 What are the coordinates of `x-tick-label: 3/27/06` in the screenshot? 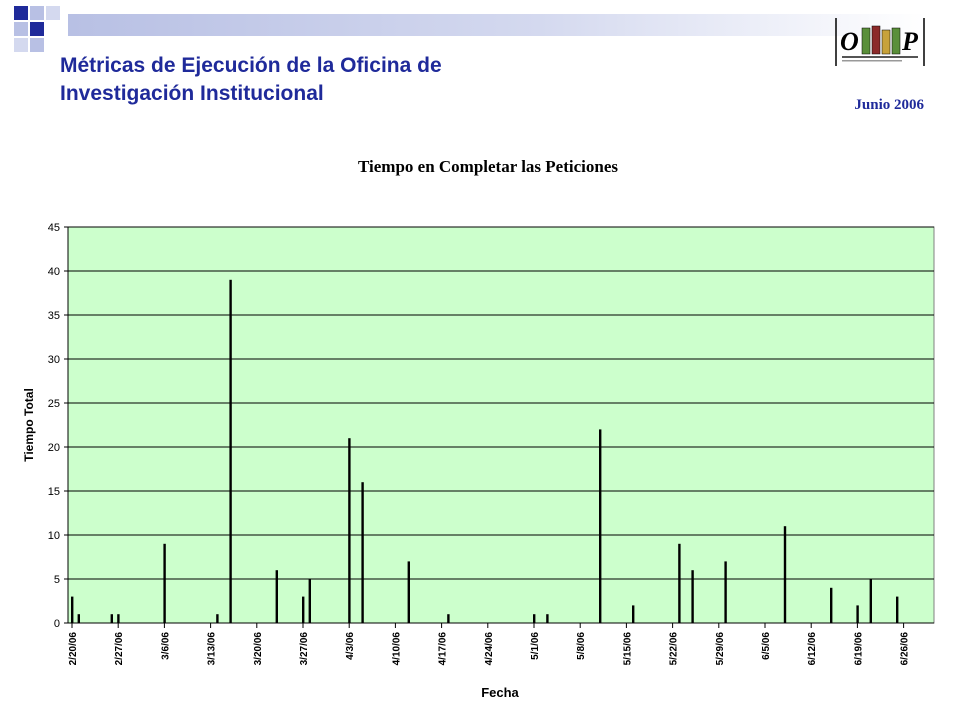 It's located at (304, 649).